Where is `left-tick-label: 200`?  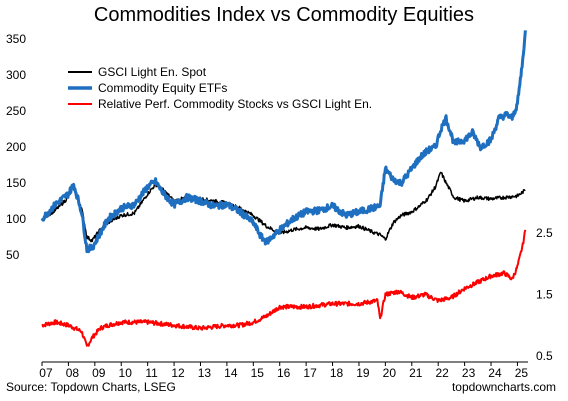
left-tick-label: 200 is located at coordinates (16, 147).